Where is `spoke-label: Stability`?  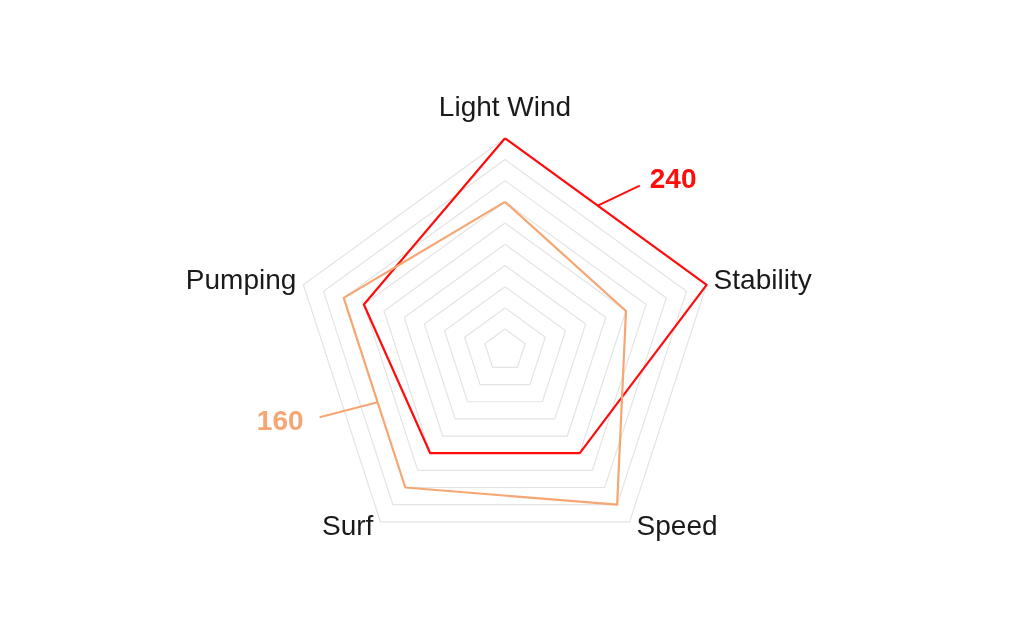
spoke-label: Stability is located at coordinates (762, 279).